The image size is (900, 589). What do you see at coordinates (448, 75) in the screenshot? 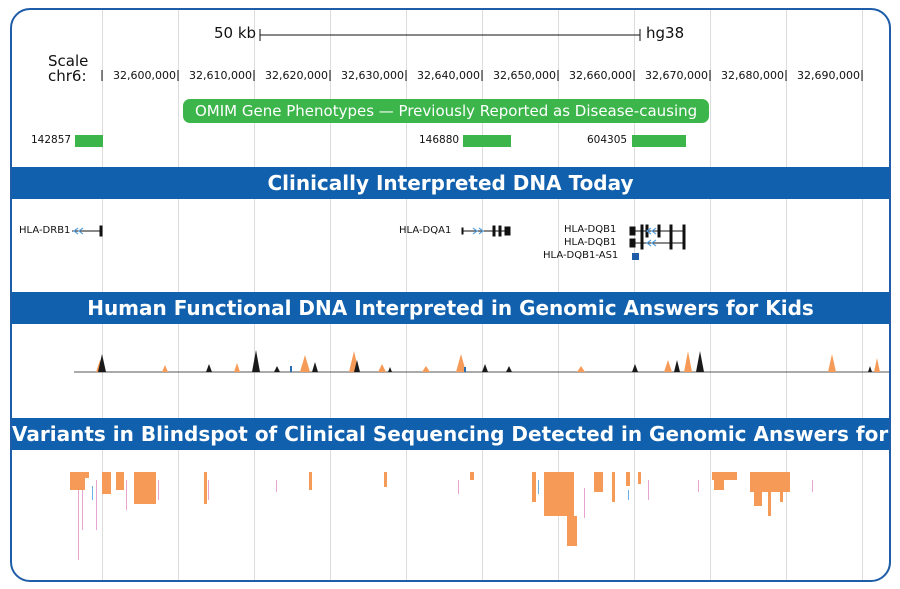
I see `tick-label: 32,640,000` at bounding box center [448, 75].